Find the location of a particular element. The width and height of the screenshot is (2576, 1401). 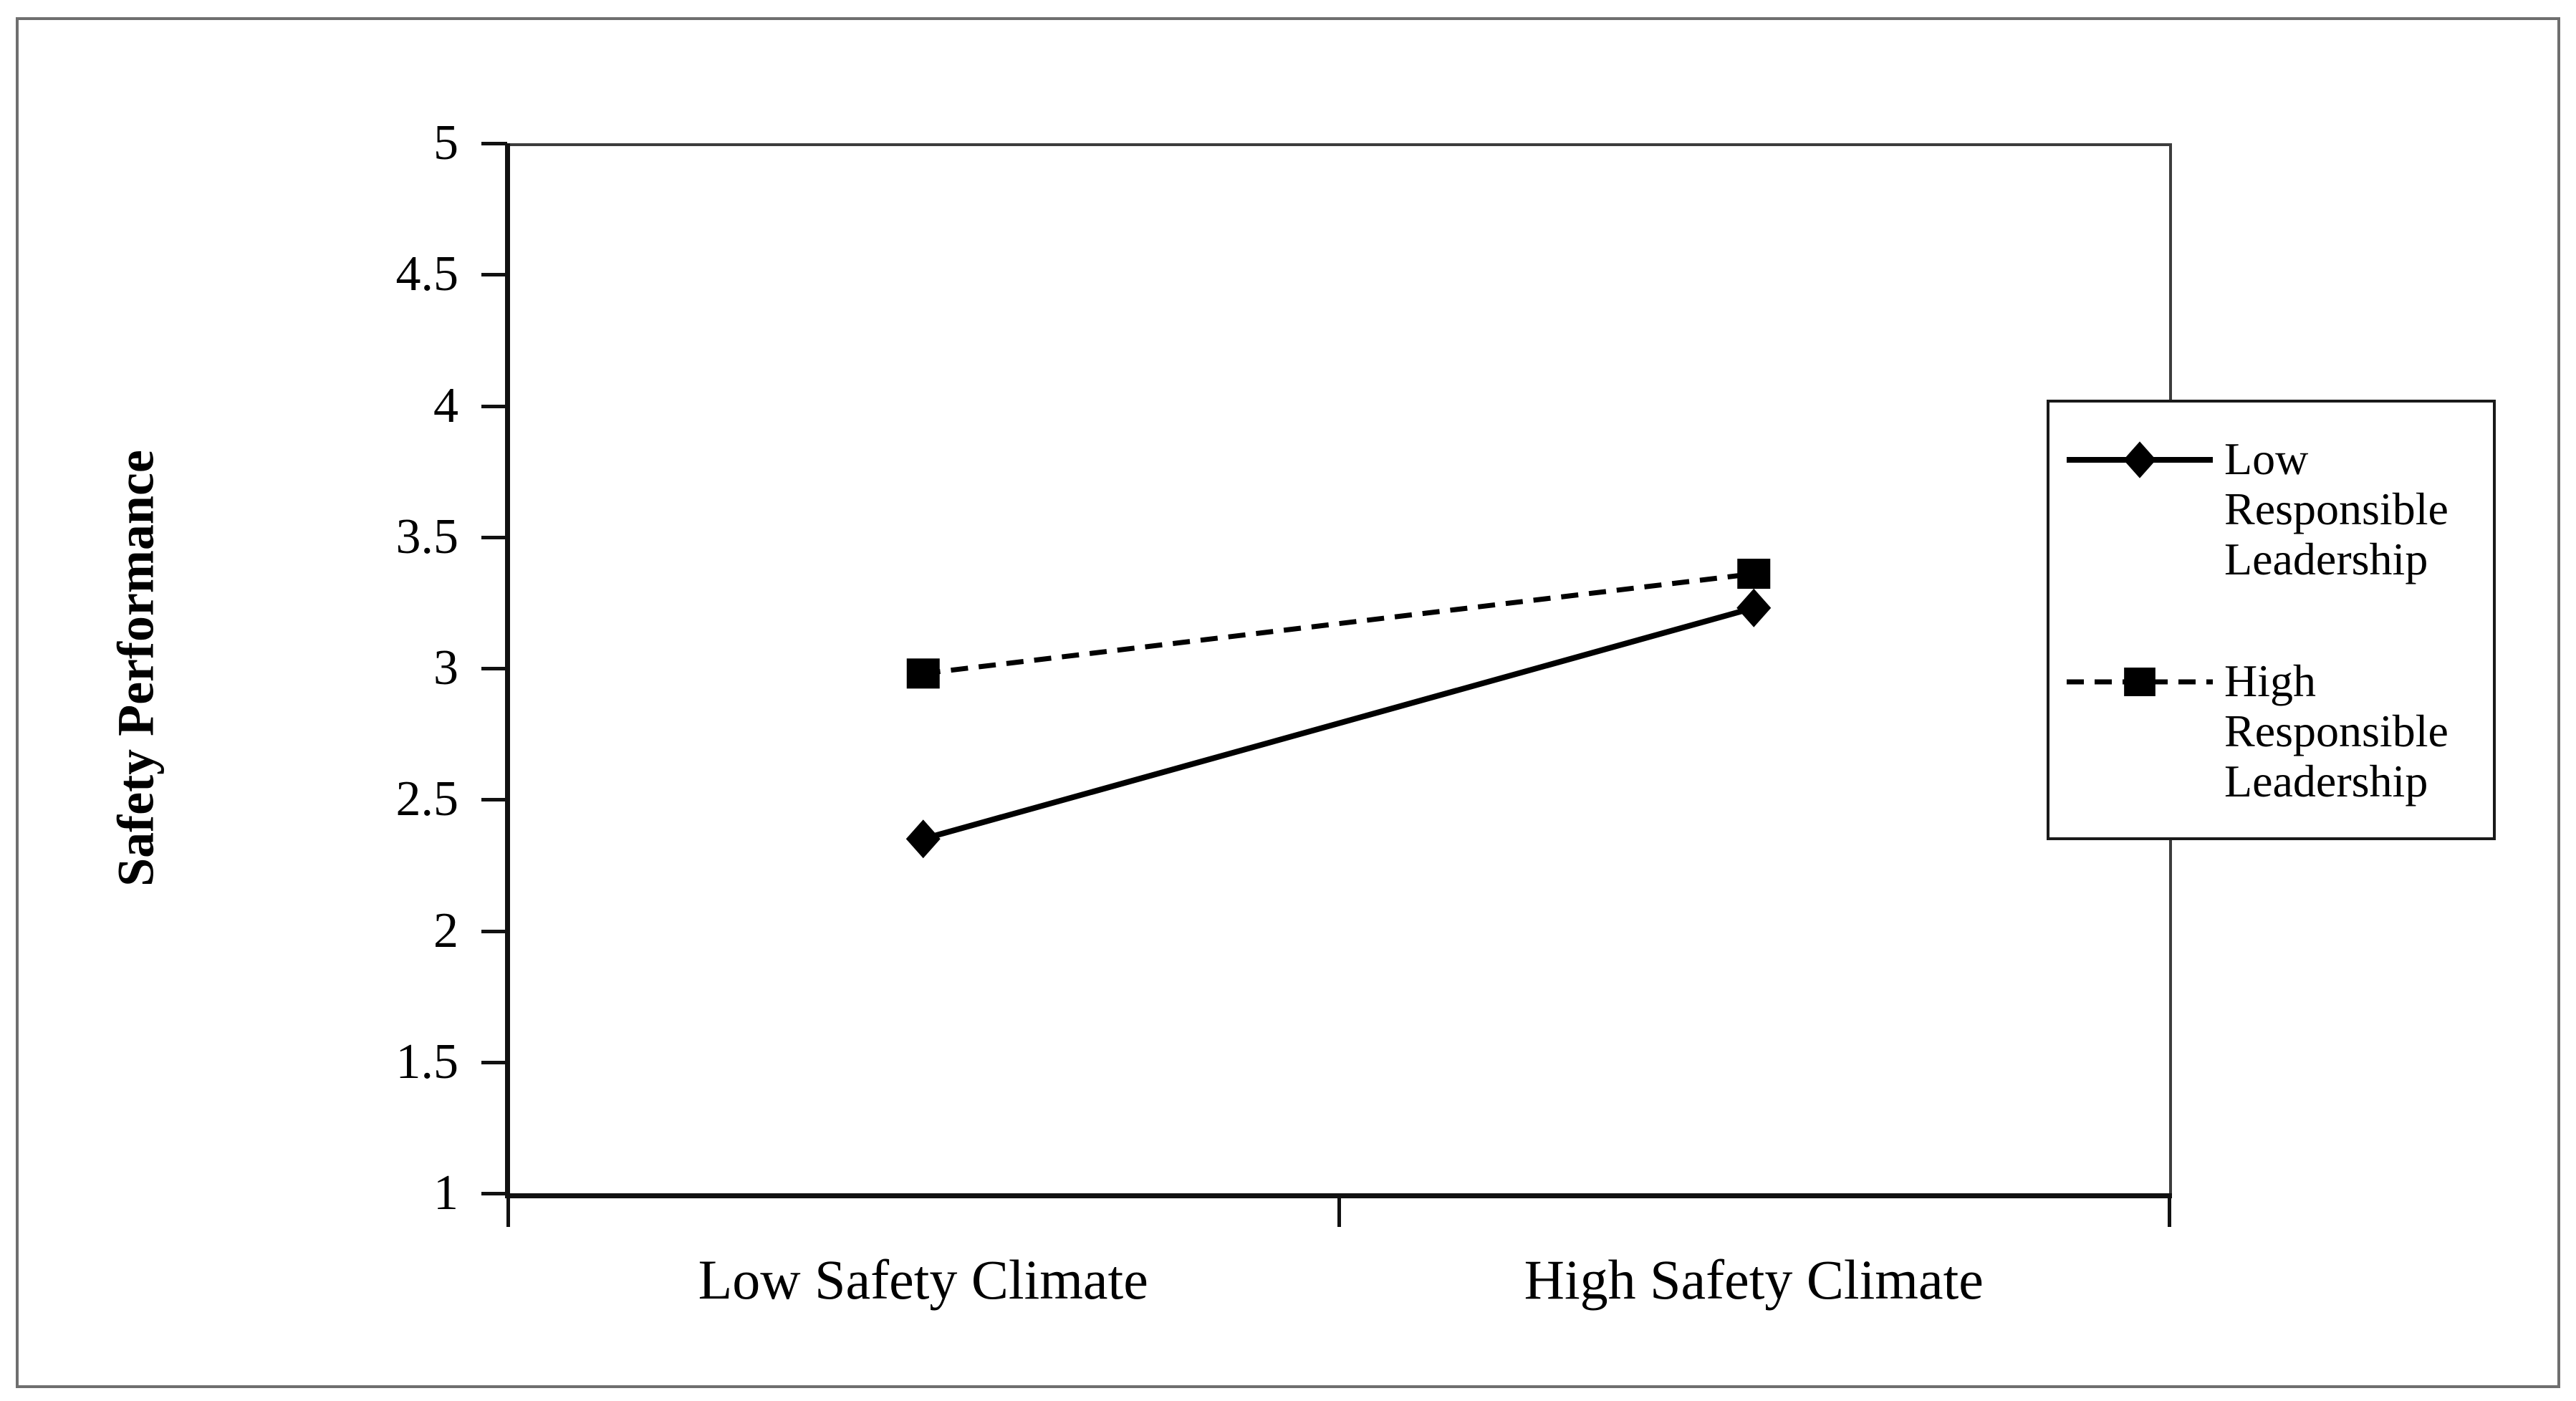

legend-entry-high-responsible-leadership: High Responsible Leadership is located at coordinates (2287, 731).